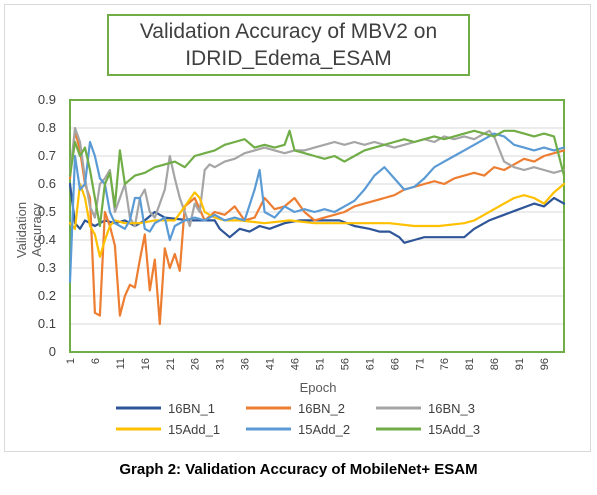 Image resolution: width=597 pixels, height=495 pixels. What do you see at coordinates (298, 419) in the screenshot?
I see `legend: 16BN_1 16BN_2 16BN_3 15Add_1 15Add_2 15Add_3` at bounding box center [298, 419].